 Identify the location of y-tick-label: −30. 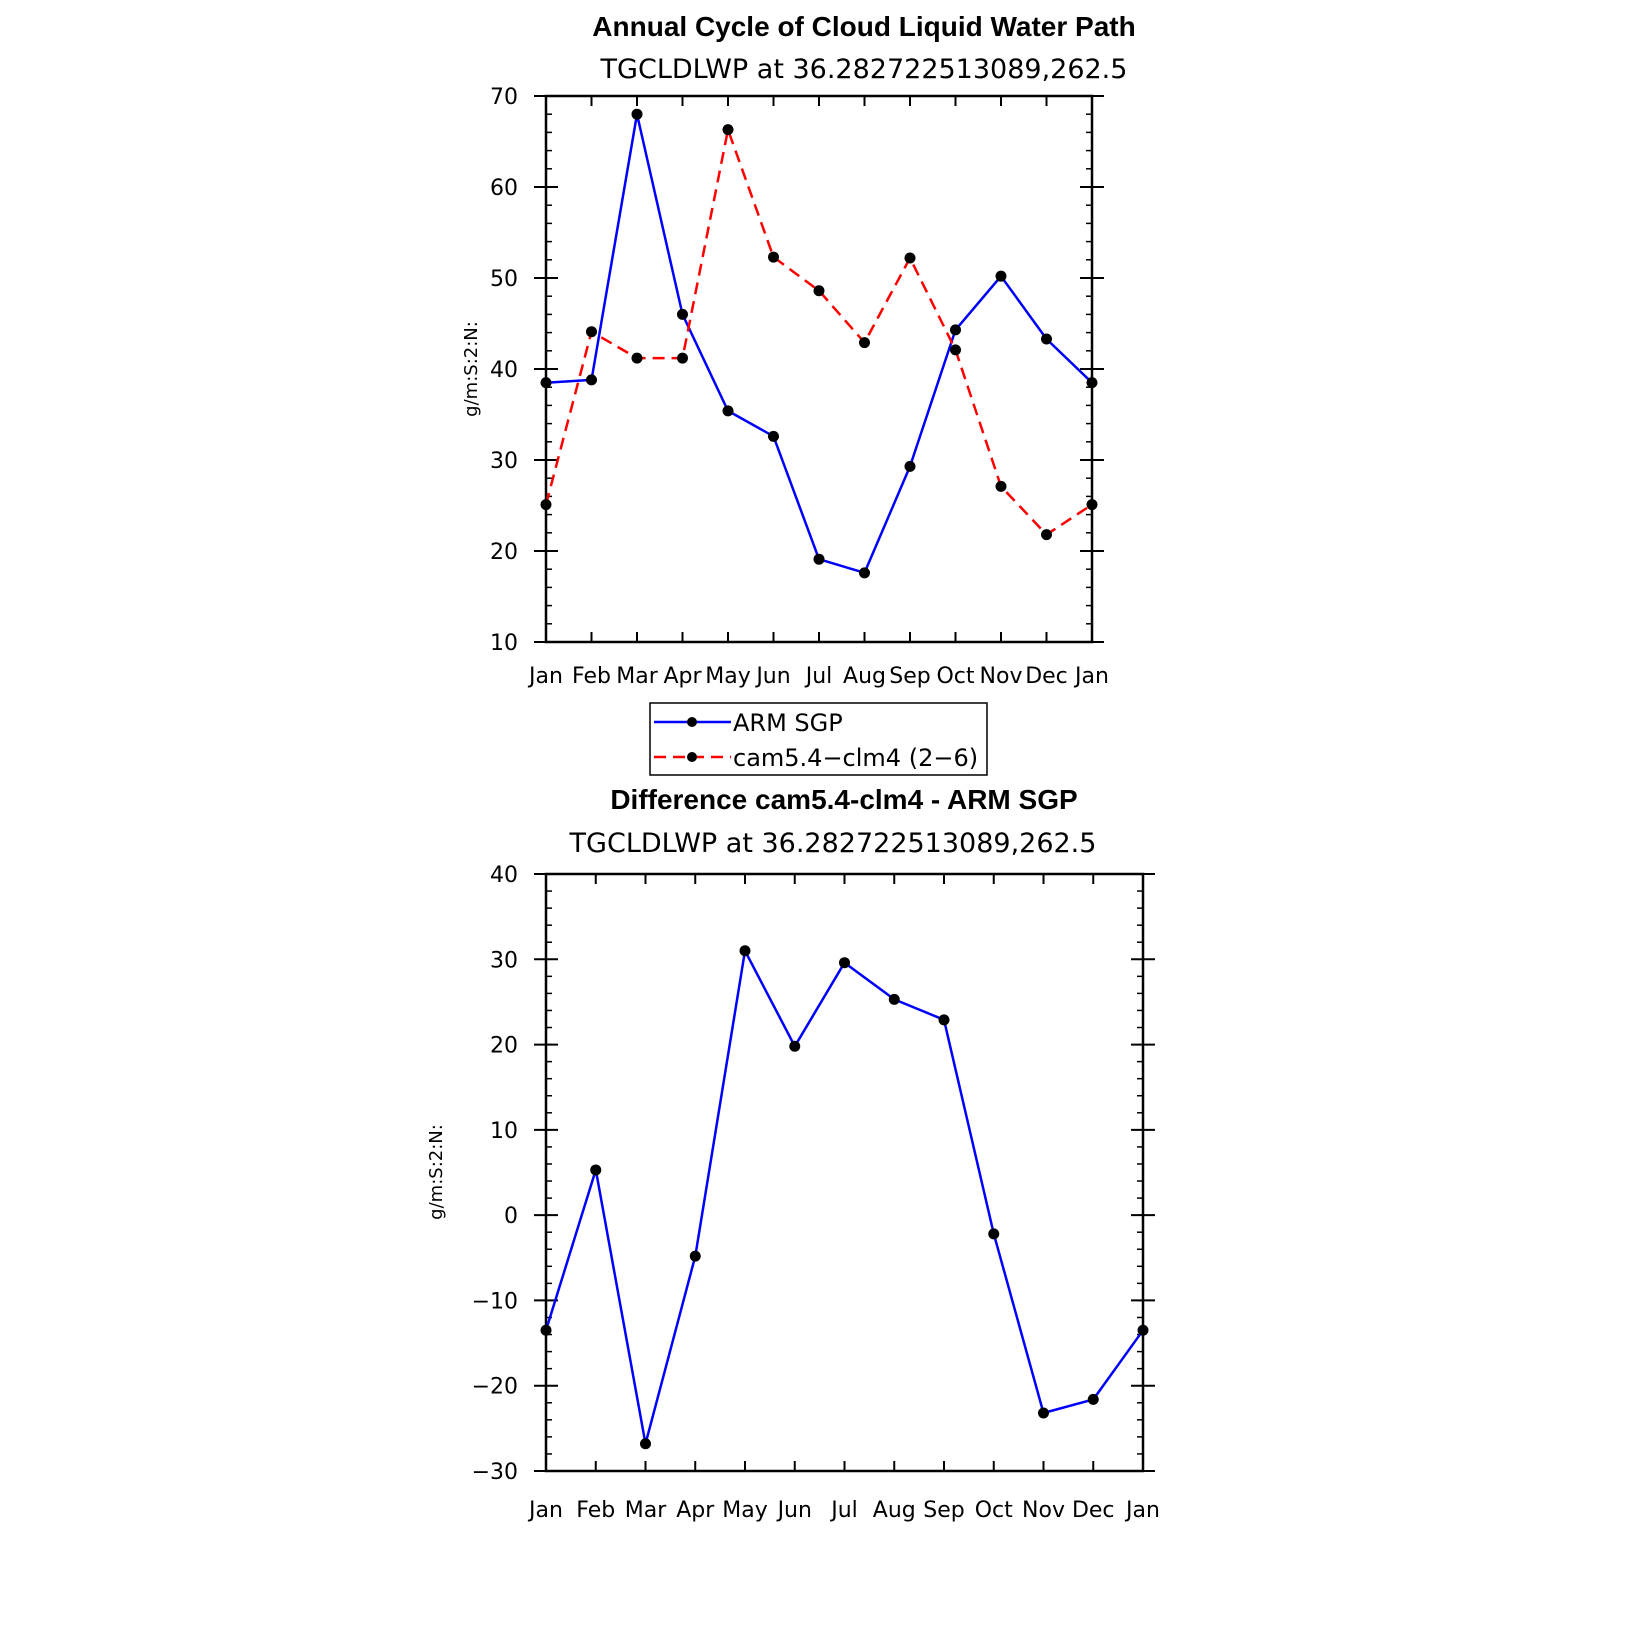
(495, 1472).